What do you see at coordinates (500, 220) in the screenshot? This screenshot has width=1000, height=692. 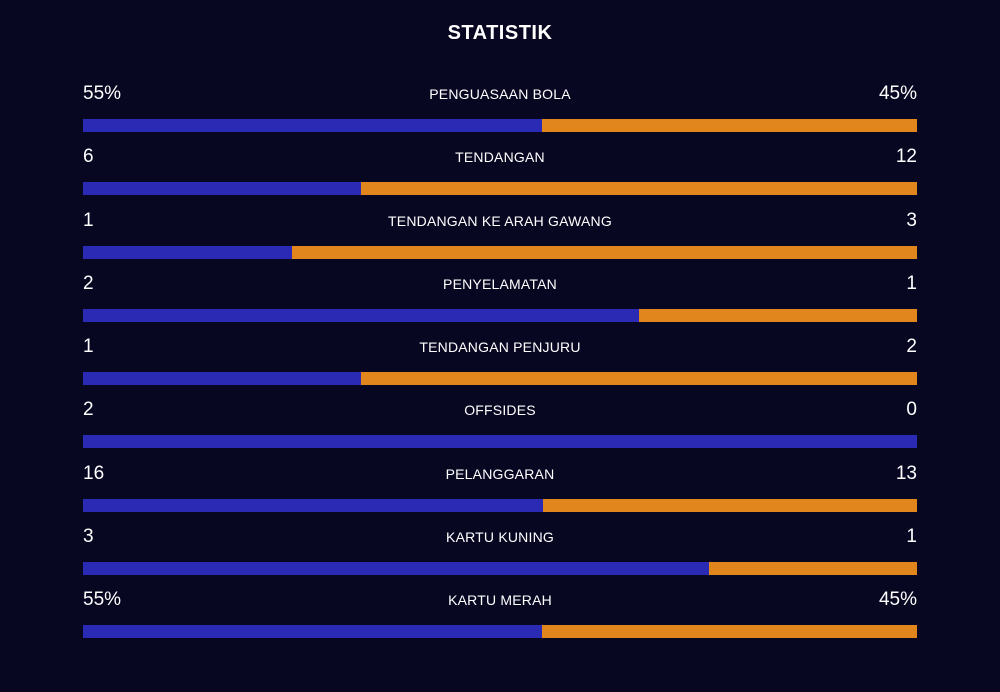 I see `stat-label: TENDANGAN KE ARAH GAWANG` at bounding box center [500, 220].